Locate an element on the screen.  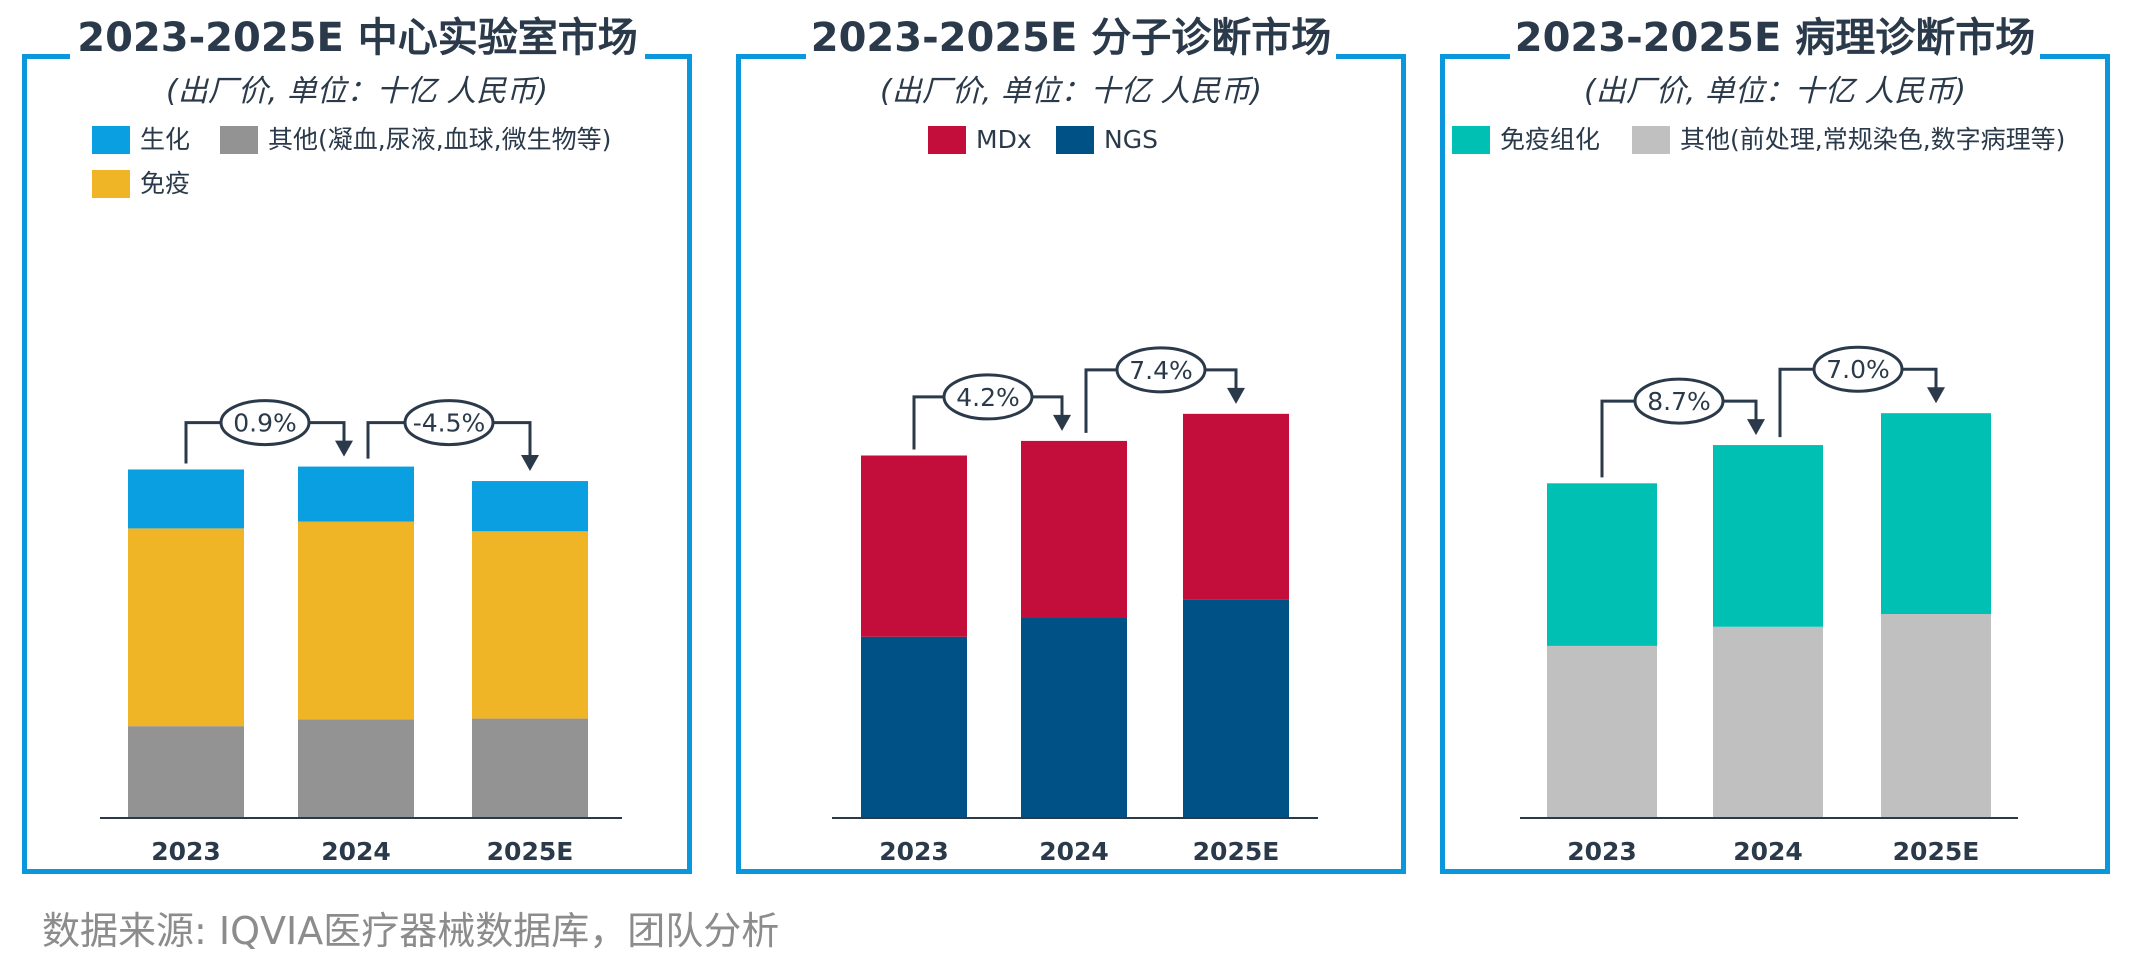
legend-item-ihc: 免疫组化 is located at coordinates (1526, 139).